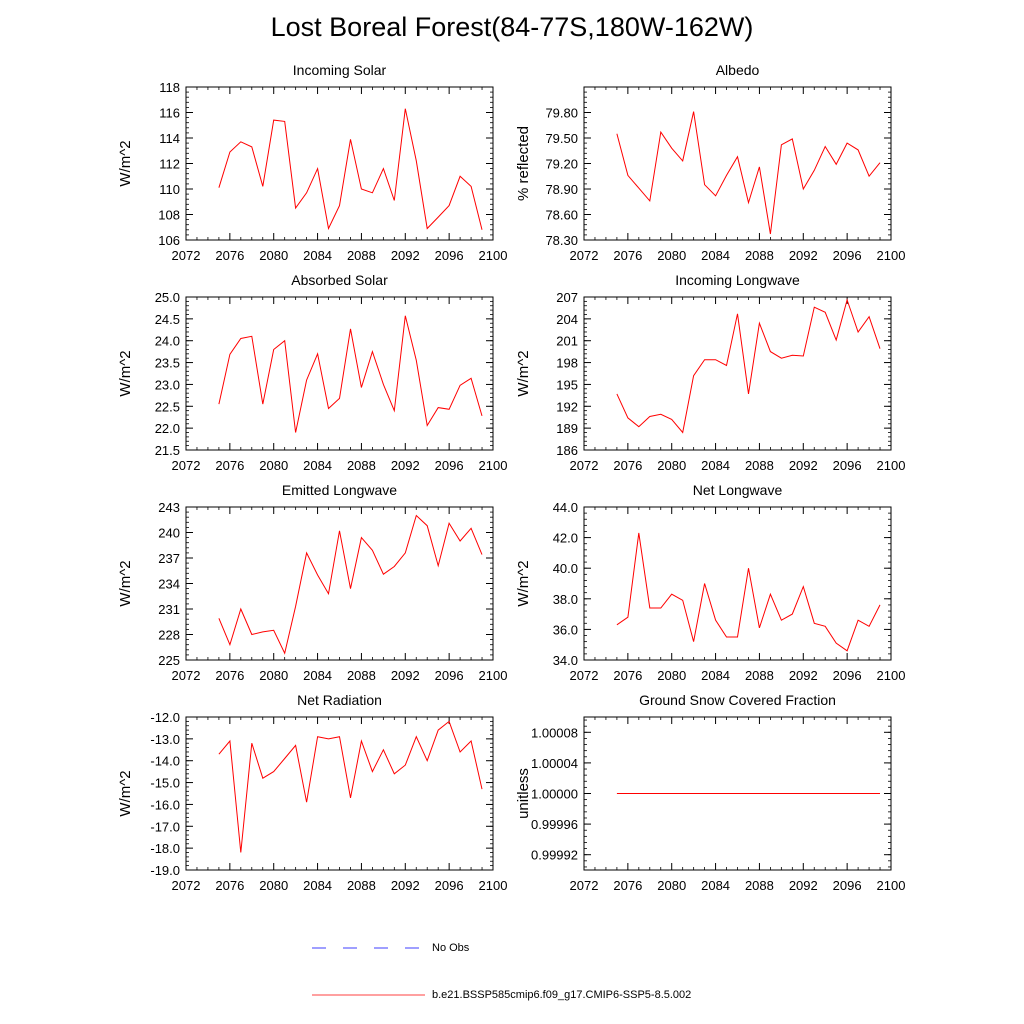 The width and height of the screenshot is (1024, 1024). I want to click on y-tick-label: 114, so click(169, 138).